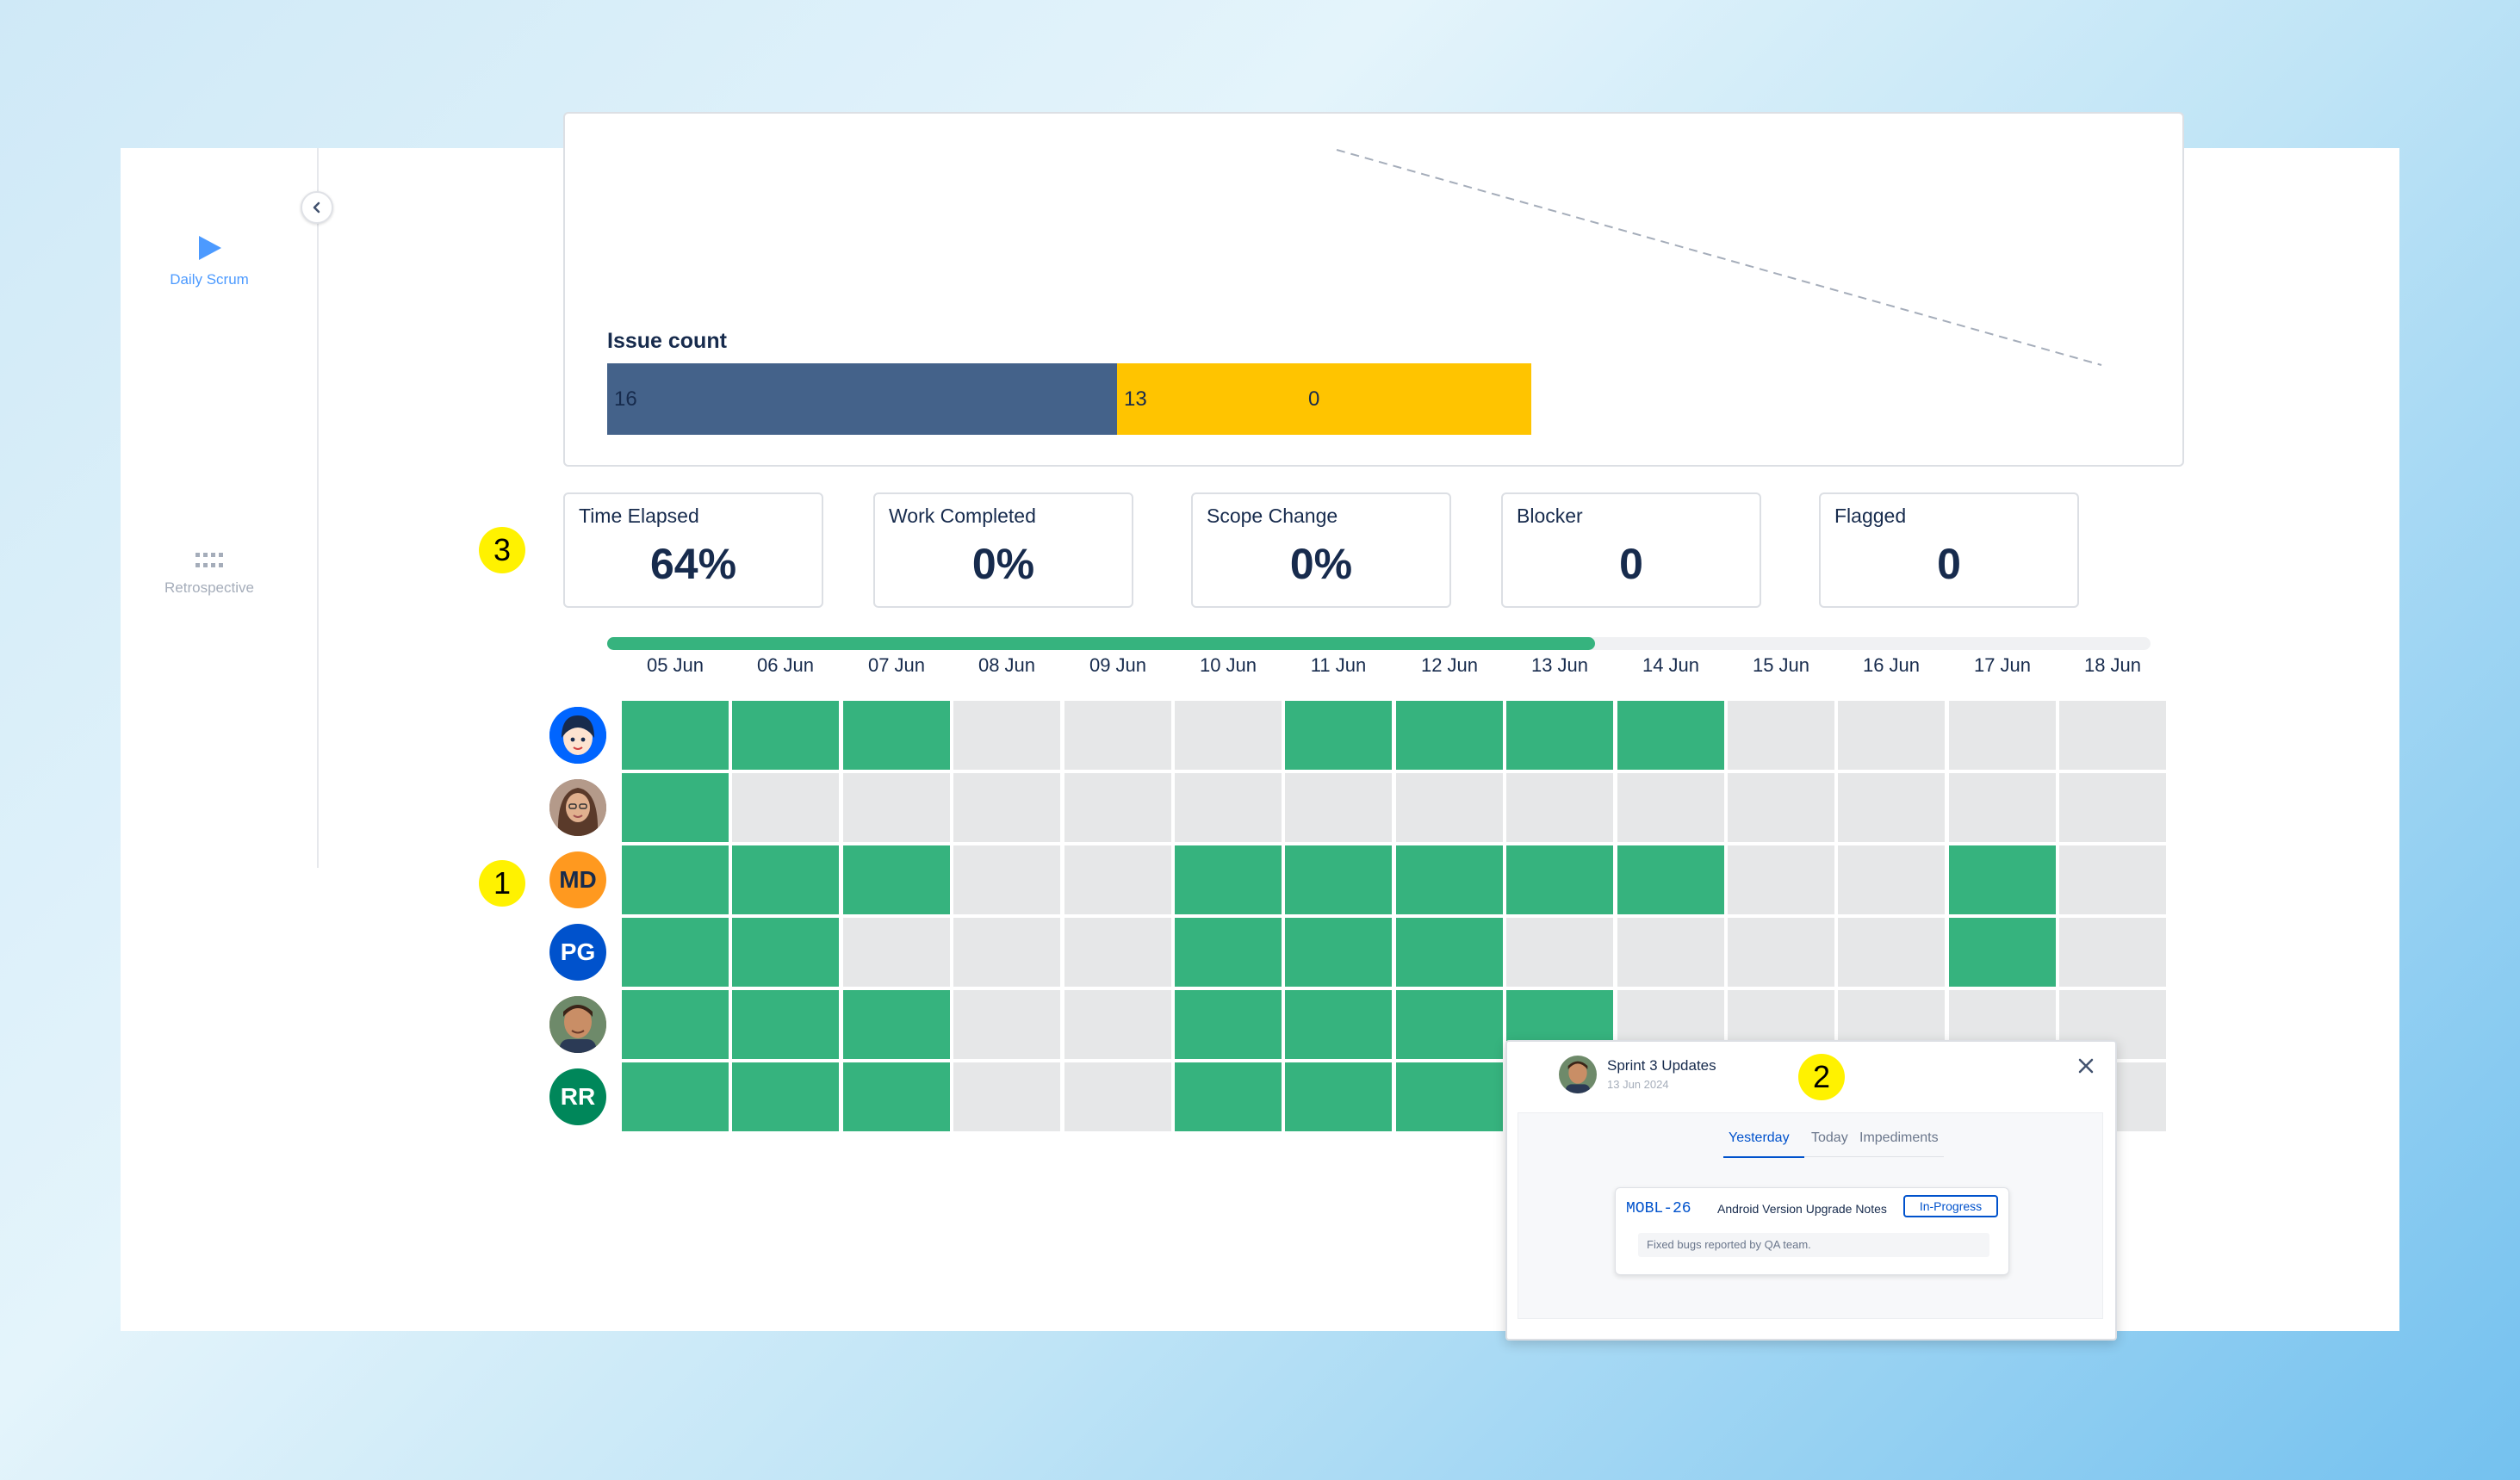  I want to click on annotation-badge-2: 2, so click(1822, 1077).